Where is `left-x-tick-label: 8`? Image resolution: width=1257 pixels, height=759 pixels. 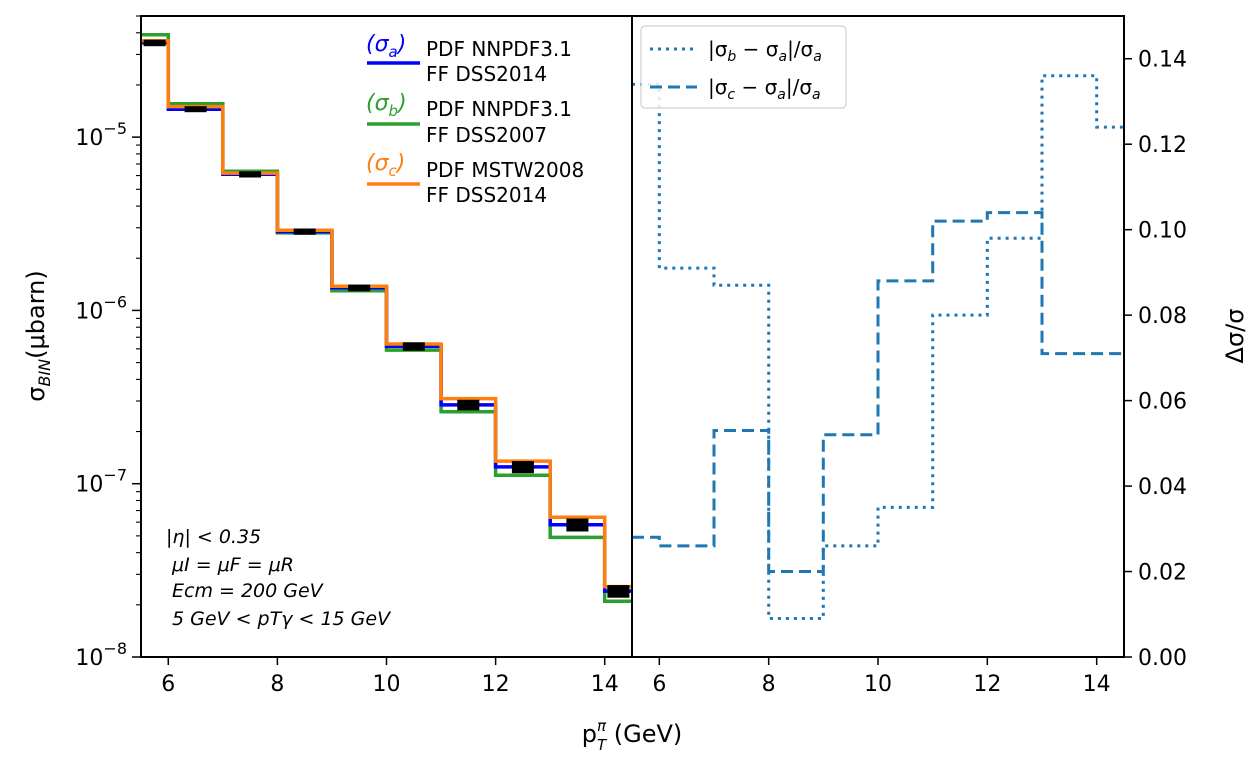 left-x-tick-label: 8 is located at coordinates (277, 684).